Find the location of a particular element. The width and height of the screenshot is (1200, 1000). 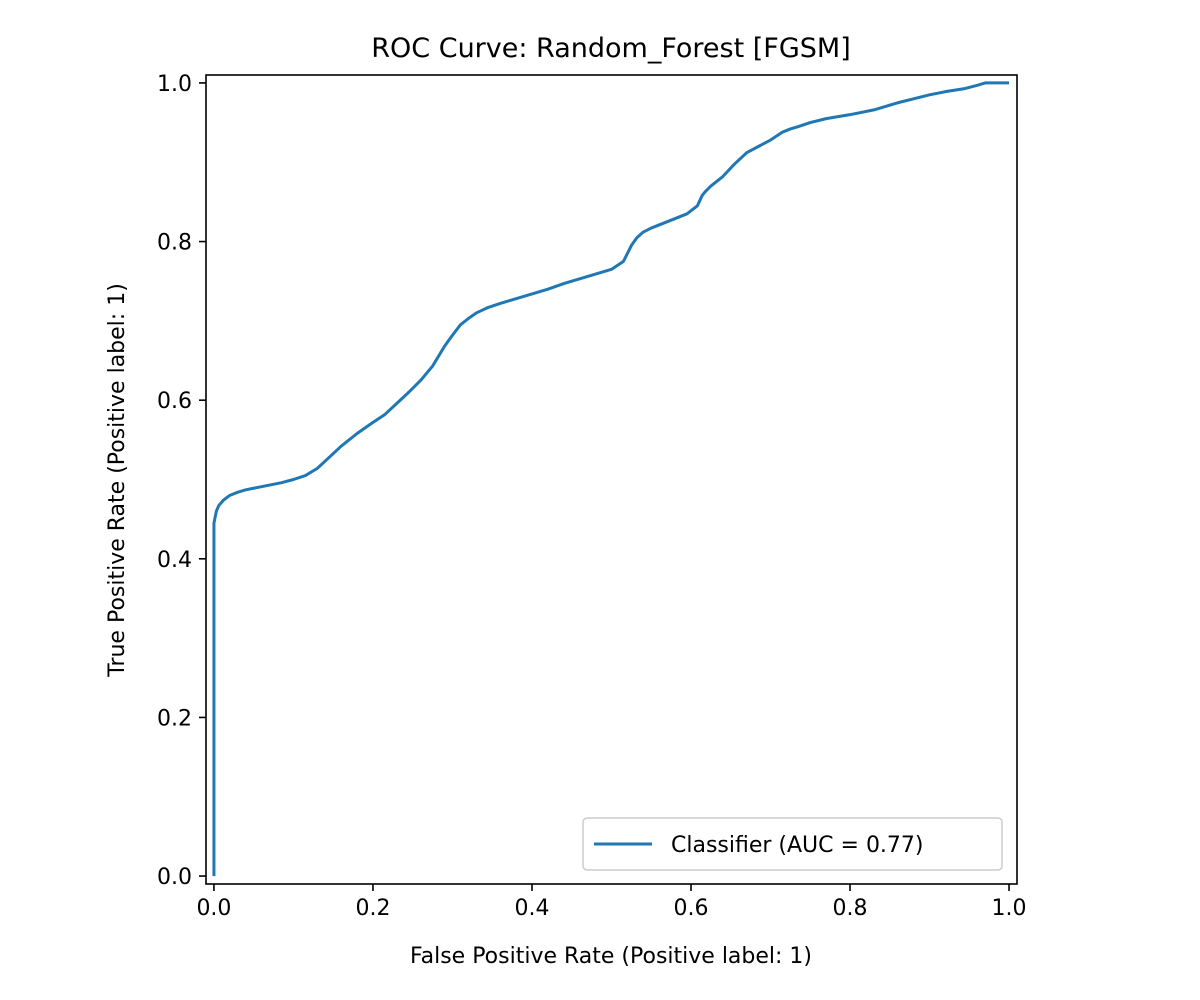

y-tick-label: 0.4 is located at coordinates (174, 560).